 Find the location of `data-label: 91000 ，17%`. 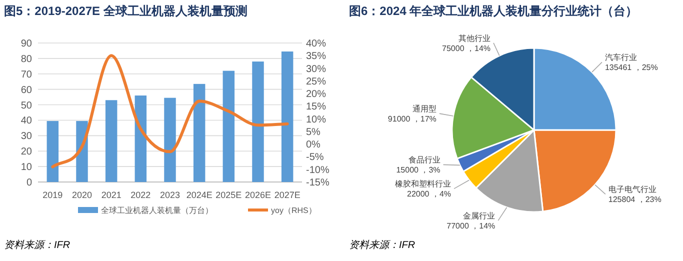

data-label: 91000 ，17% is located at coordinates (412, 119).